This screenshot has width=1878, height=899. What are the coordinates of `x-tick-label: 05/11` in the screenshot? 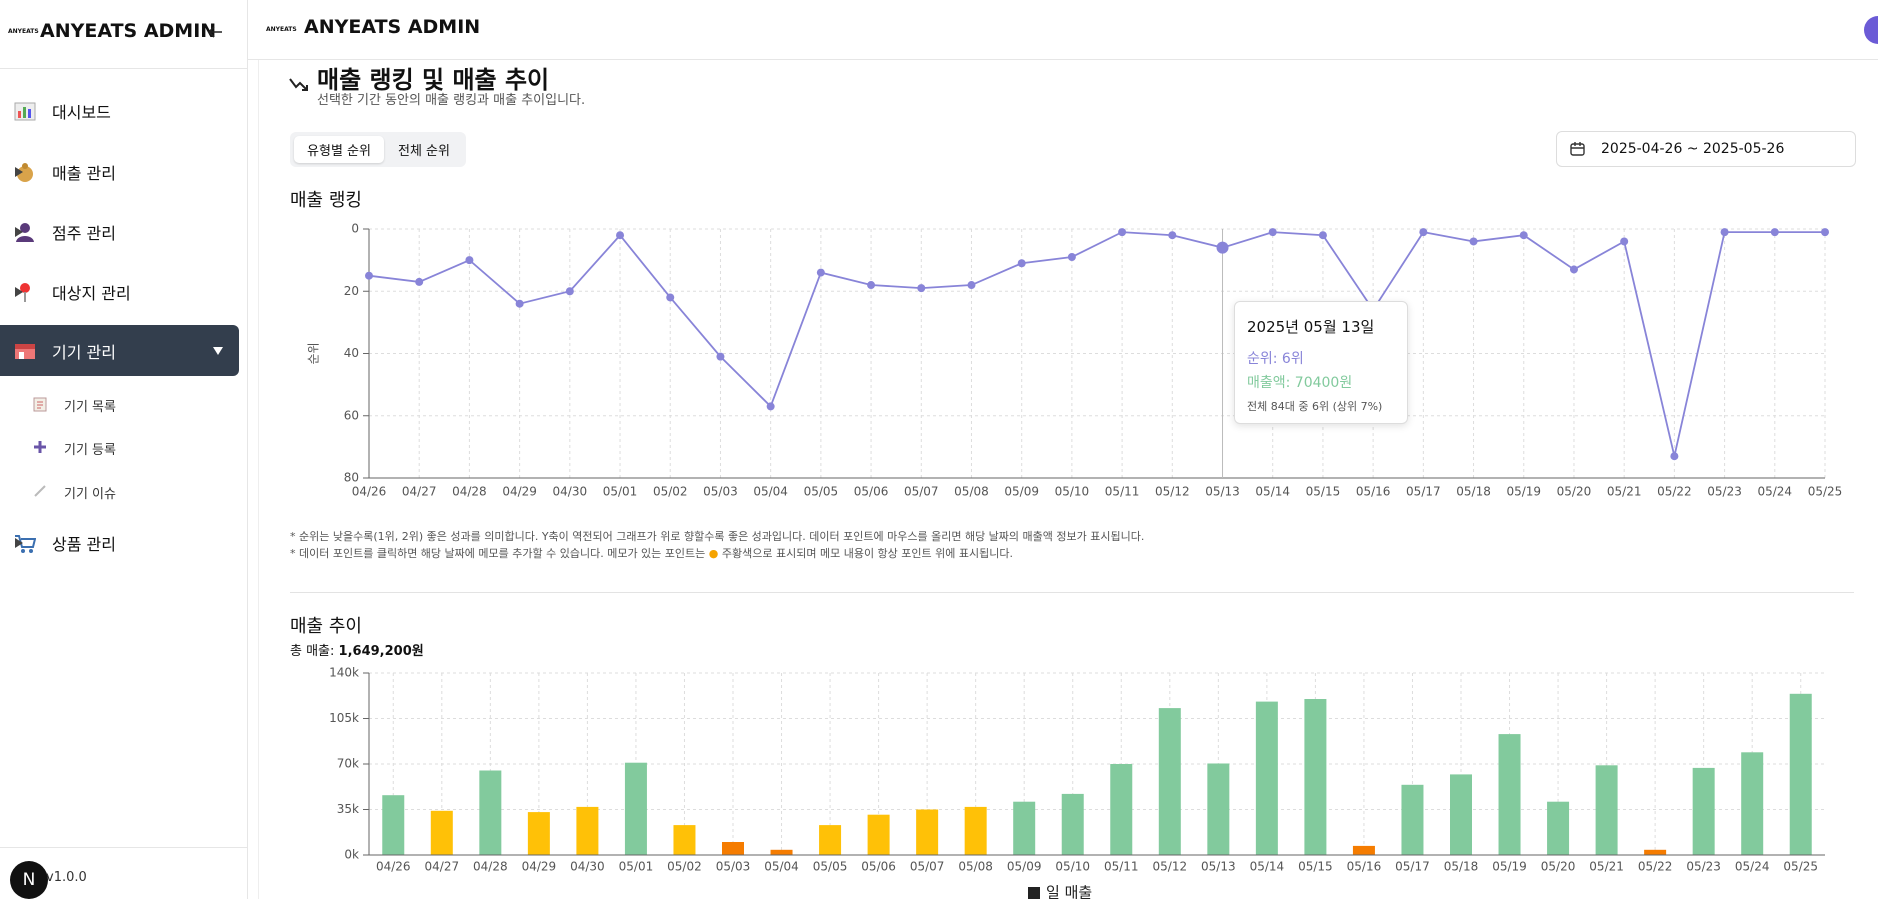 It's located at (1122, 492).